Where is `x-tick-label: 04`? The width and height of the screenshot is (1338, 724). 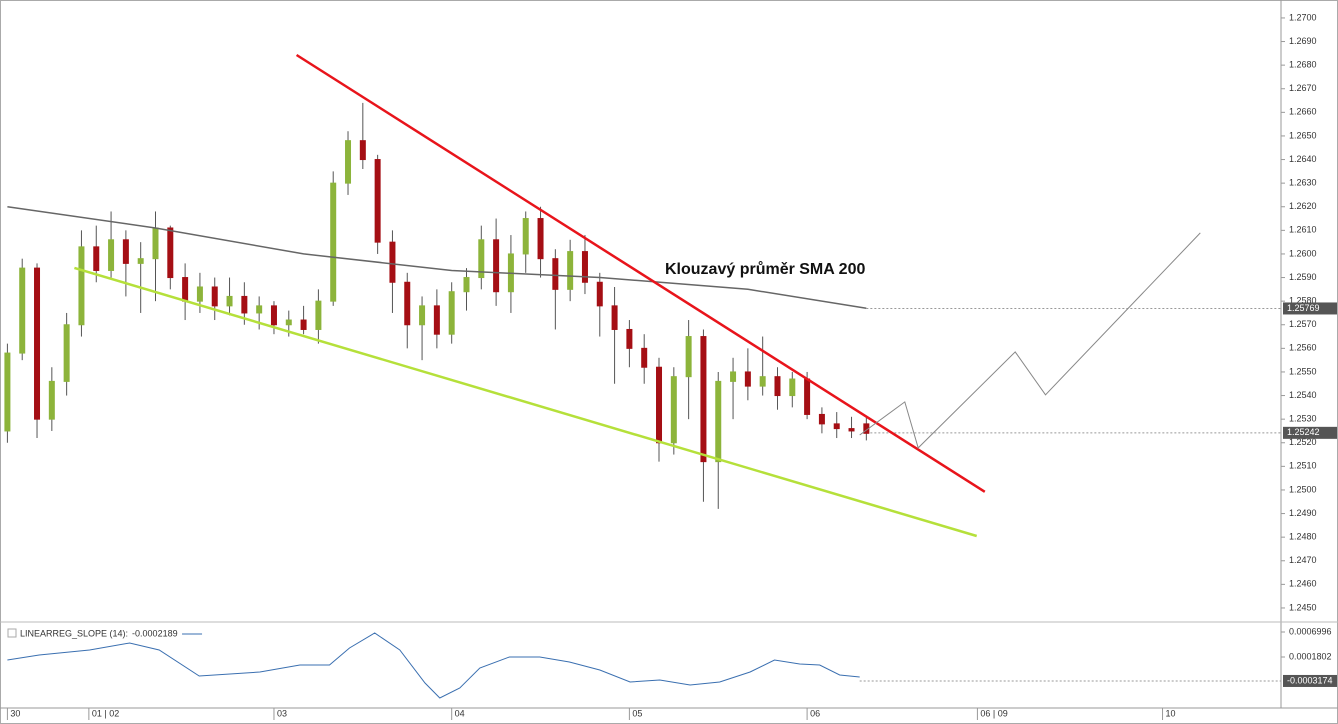 x-tick-label: 04 is located at coordinates (460, 713).